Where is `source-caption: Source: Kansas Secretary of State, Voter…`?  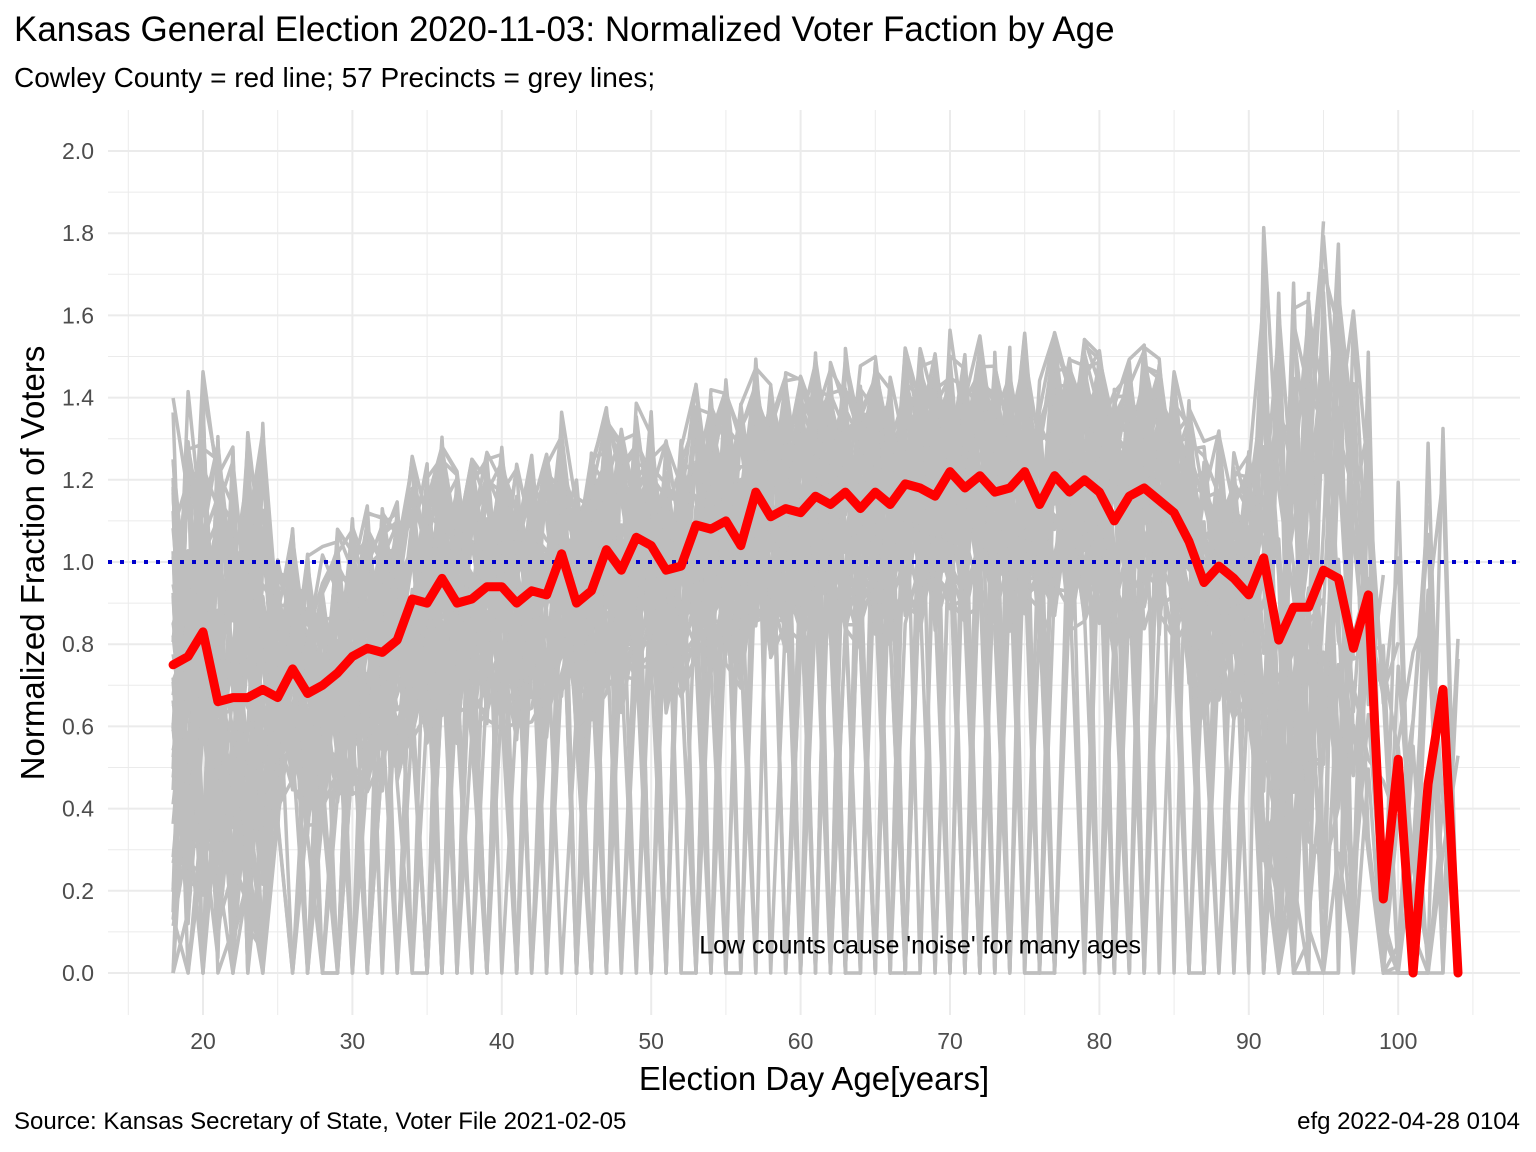
source-caption: Source: Kansas Secretary of State, Voter… is located at coordinates (320, 1121).